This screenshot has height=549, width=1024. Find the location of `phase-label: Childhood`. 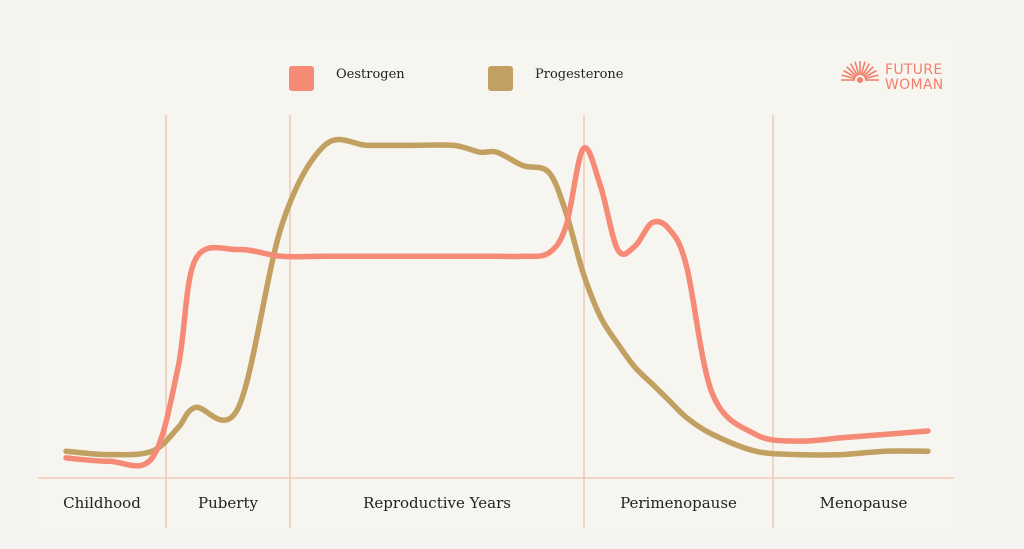

phase-label: Childhood is located at coordinates (102, 503).